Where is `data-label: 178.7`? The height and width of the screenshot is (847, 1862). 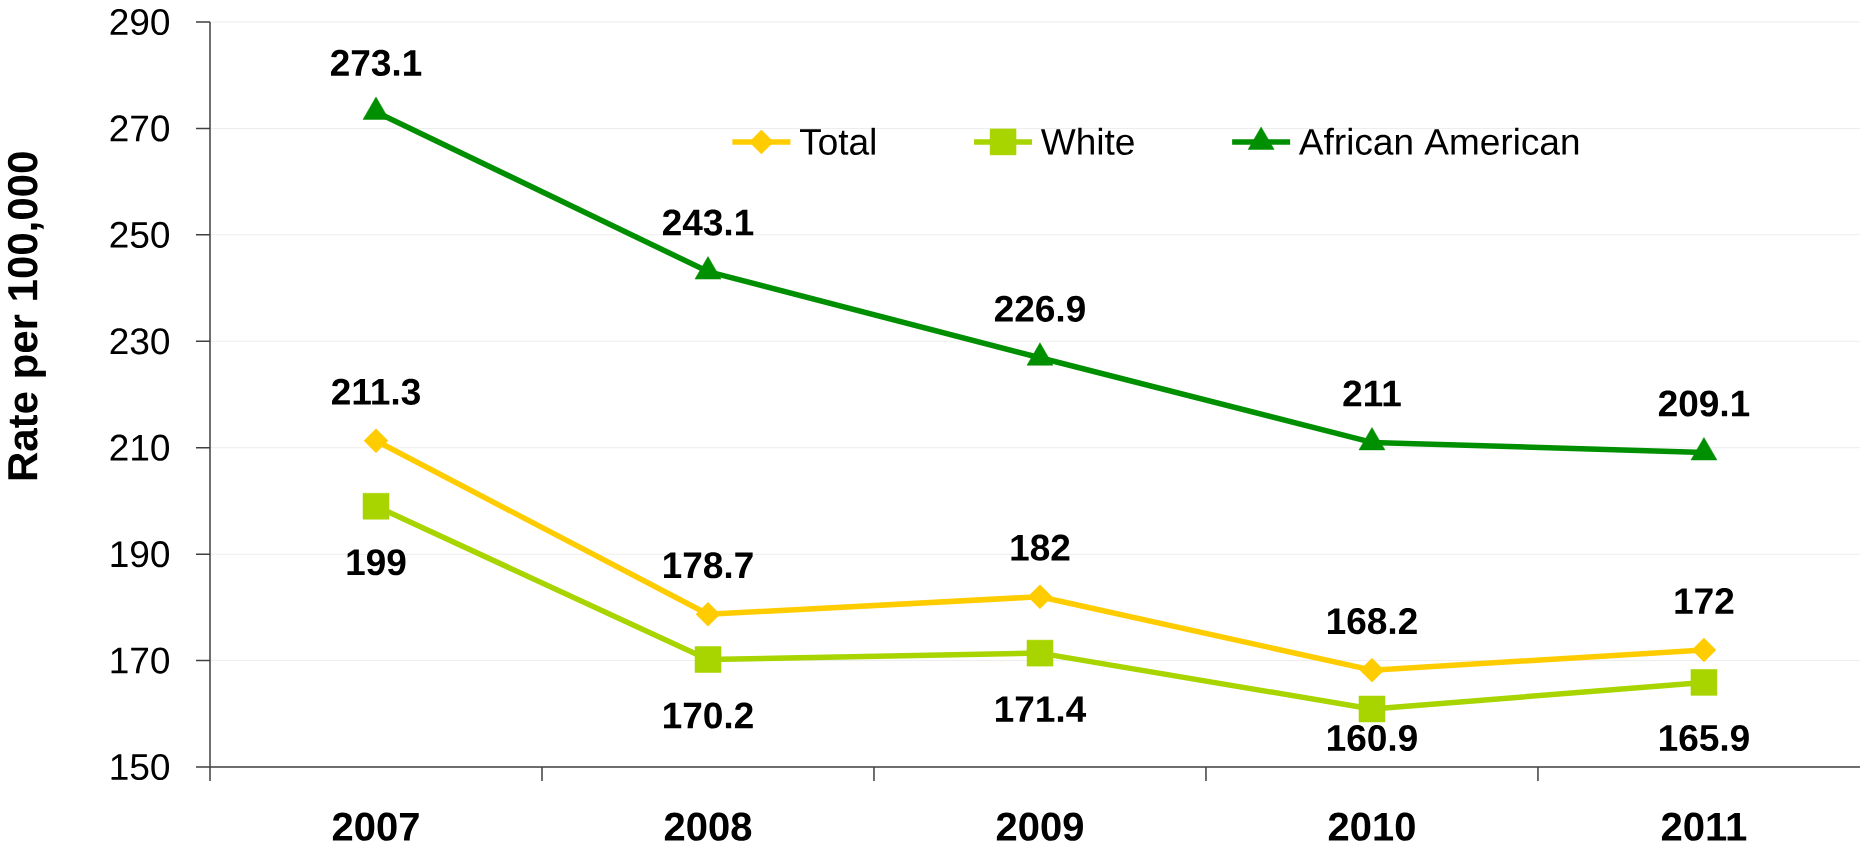 data-label: 178.7 is located at coordinates (708, 565).